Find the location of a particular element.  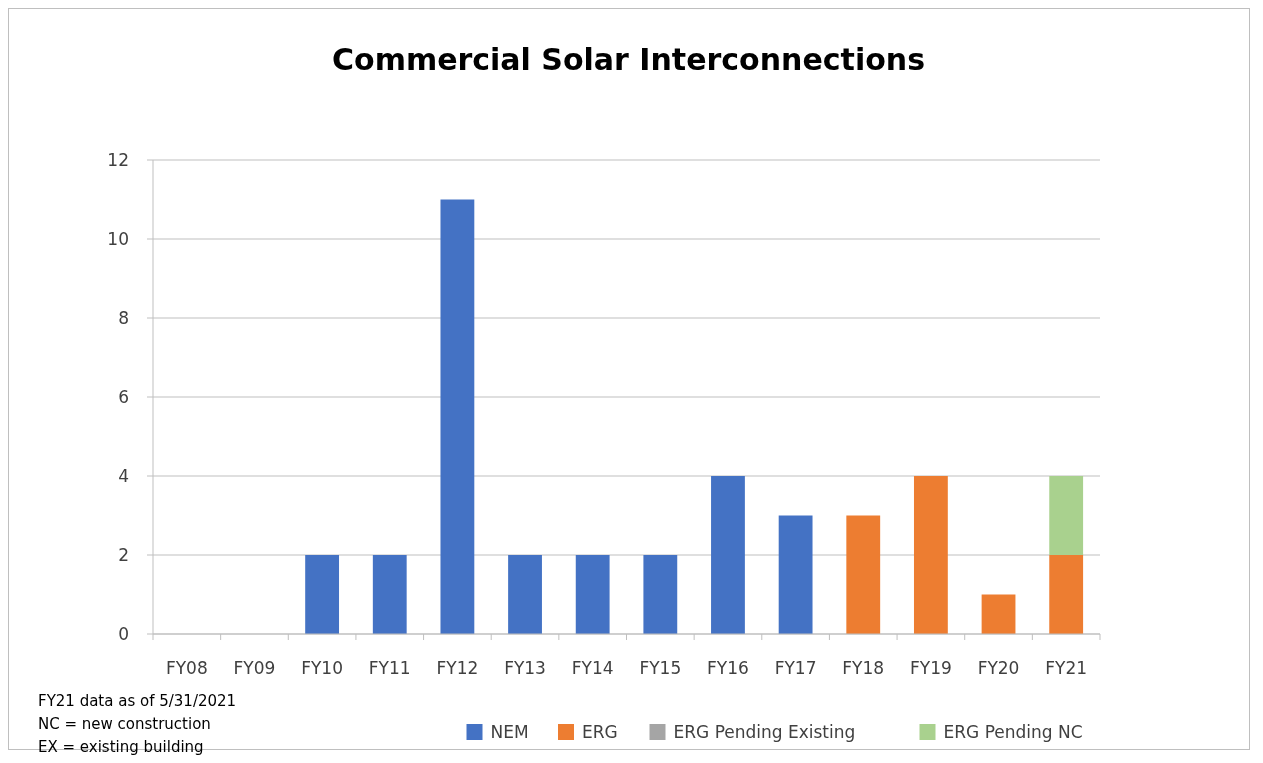

y-tick-label: 10 is located at coordinates (118, 239).